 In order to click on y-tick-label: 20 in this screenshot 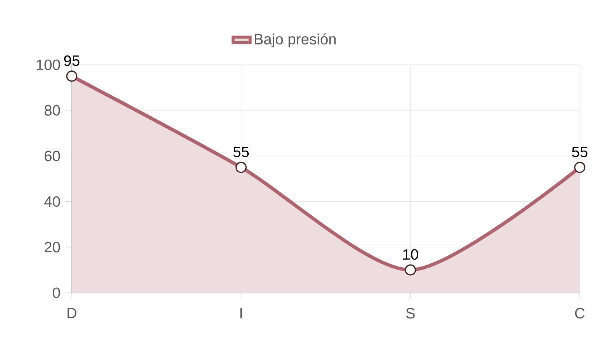, I will do `click(52, 247)`.